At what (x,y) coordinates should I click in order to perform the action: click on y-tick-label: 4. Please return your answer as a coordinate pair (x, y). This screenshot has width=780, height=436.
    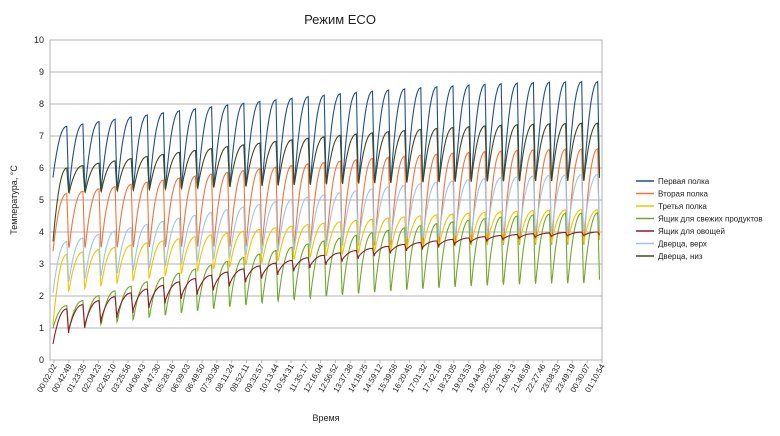
    Looking at the image, I should click on (41, 232).